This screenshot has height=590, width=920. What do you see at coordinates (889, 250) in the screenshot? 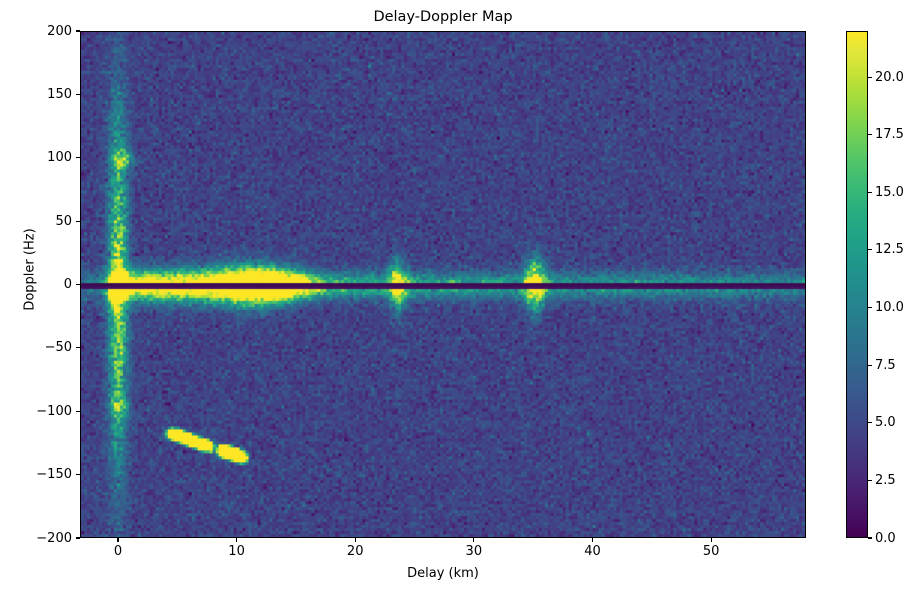
I see `colorbar-tick-label: 12.5` at bounding box center [889, 250].